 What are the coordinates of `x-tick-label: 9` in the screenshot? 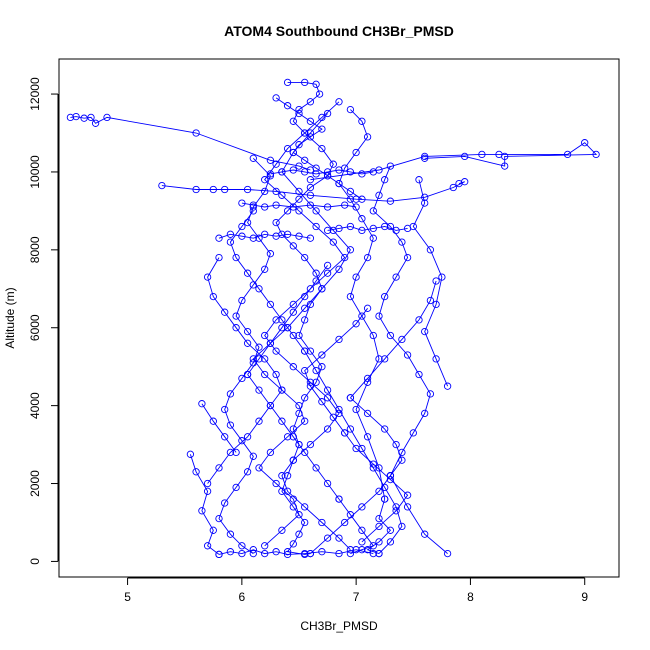 It's located at (584, 597).